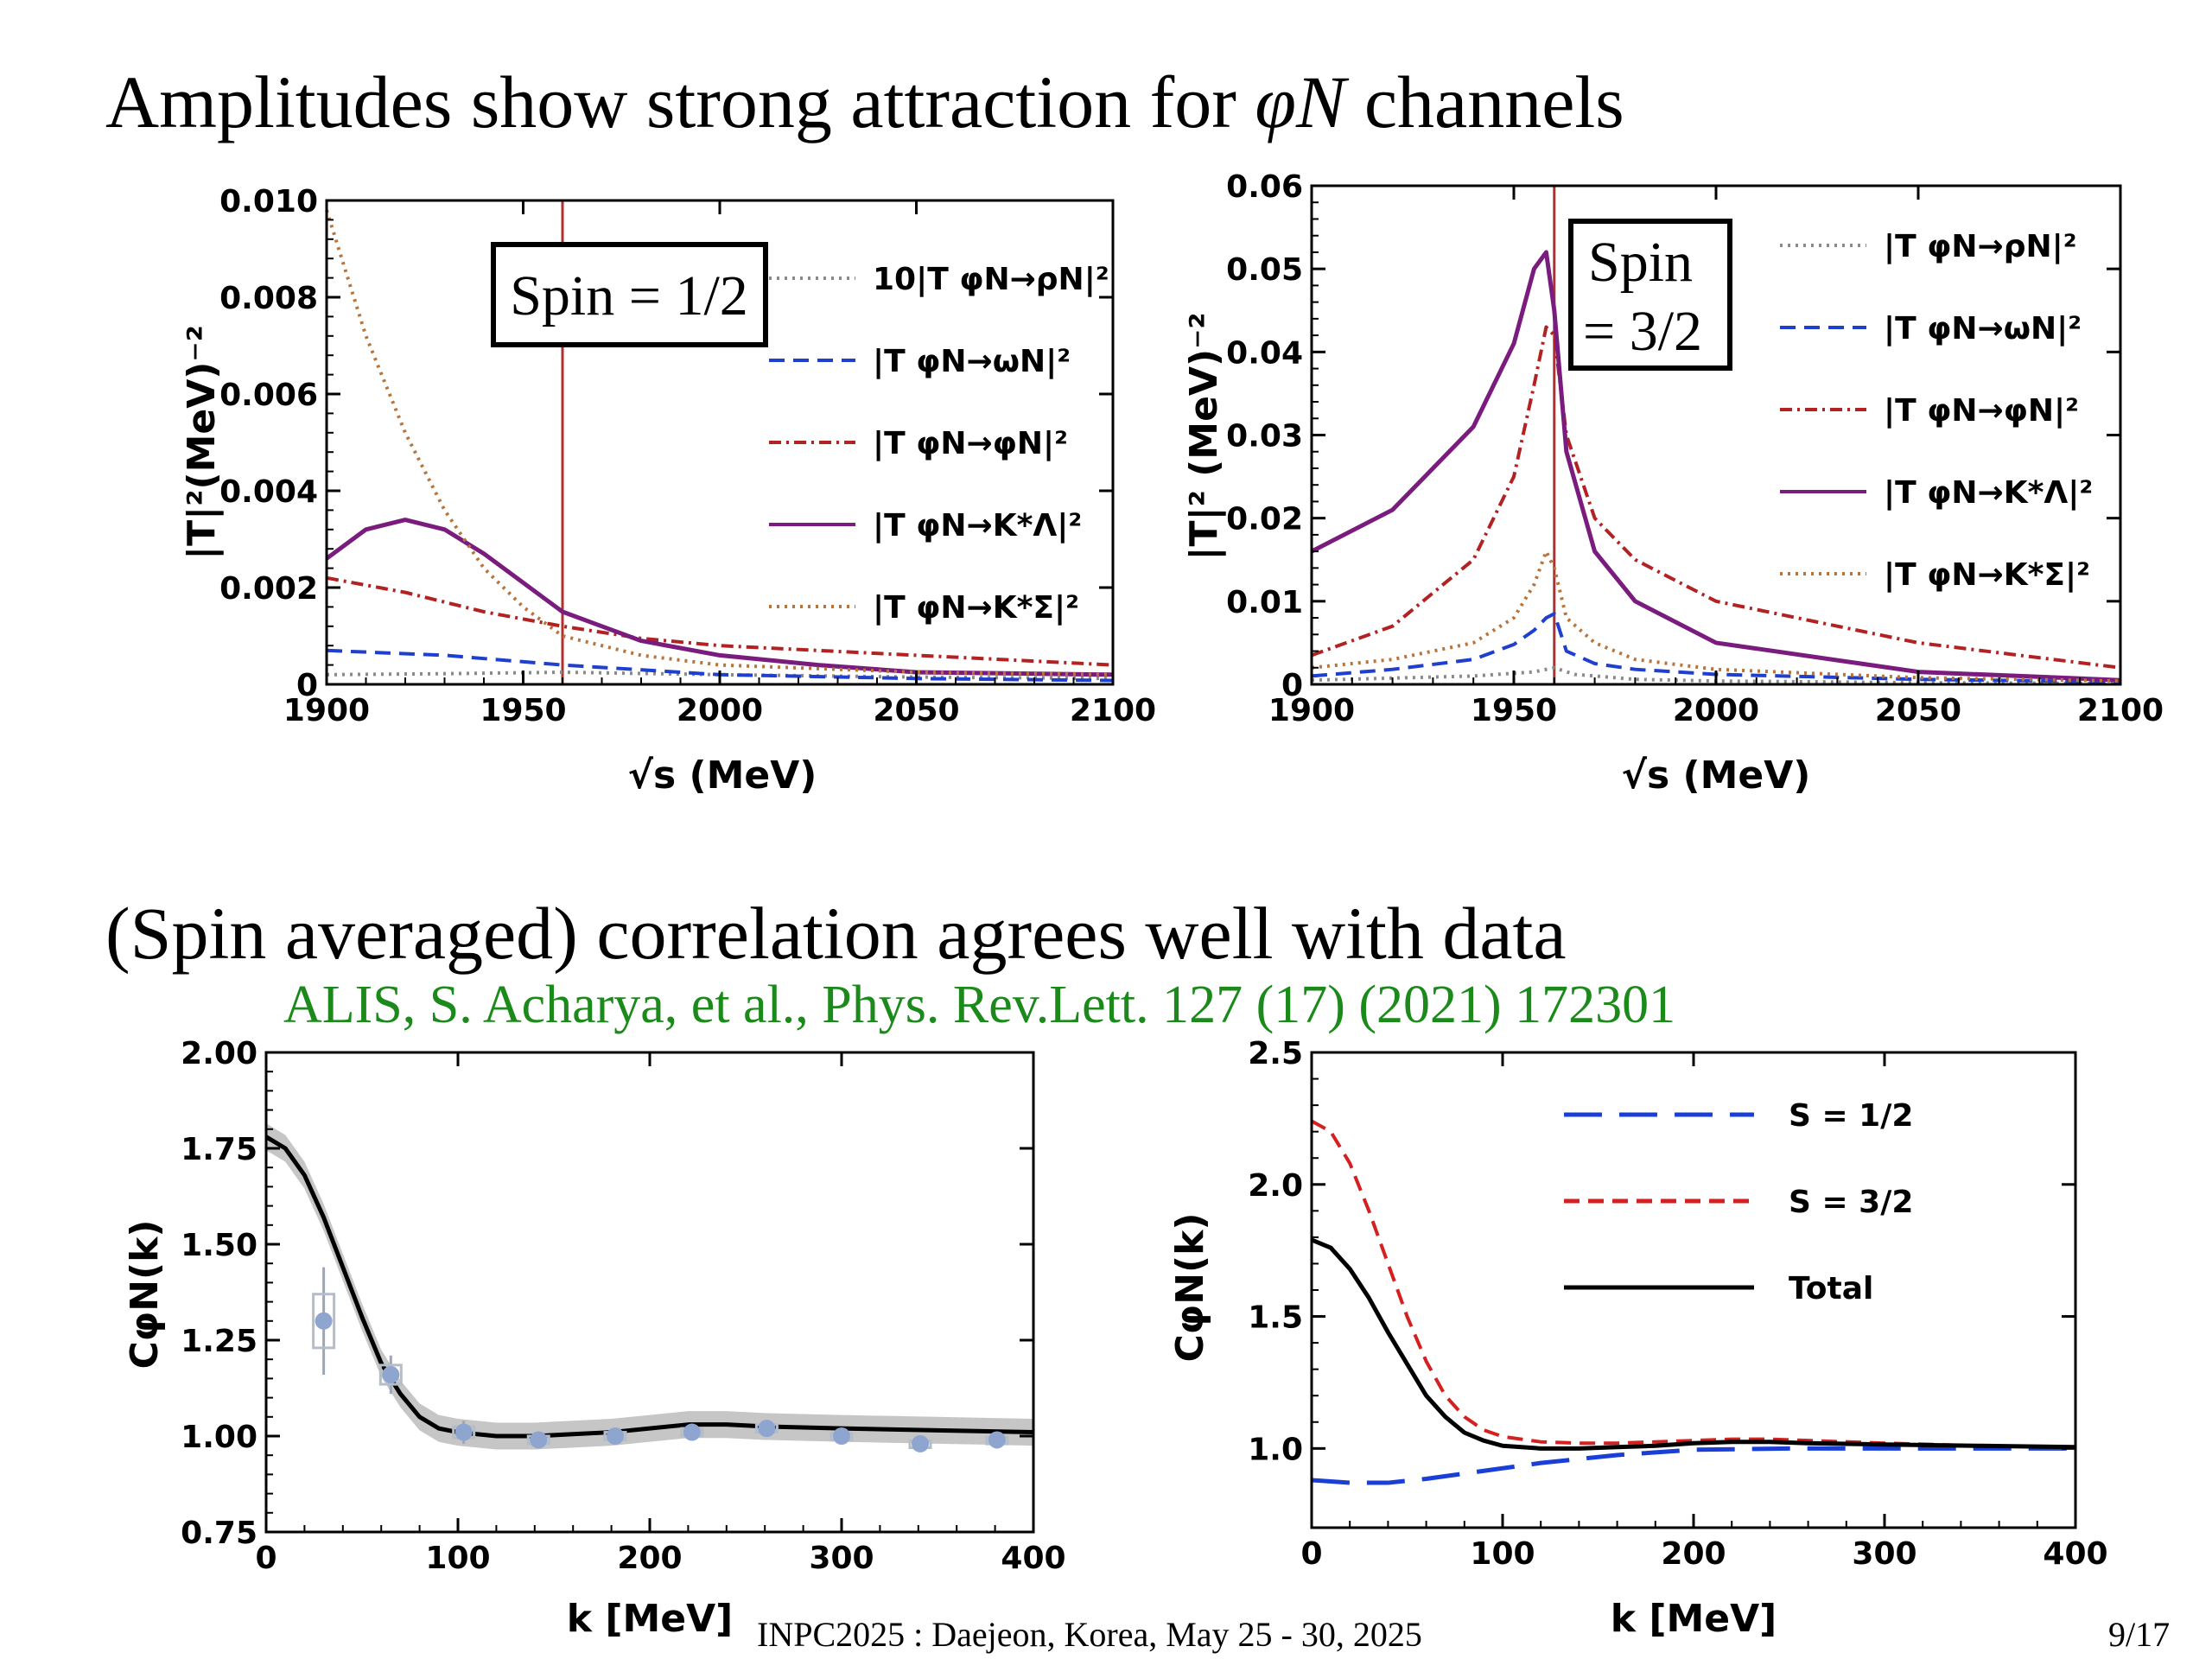 The width and height of the screenshot is (2212, 1659). What do you see at coordinates (219, 1533) in the screenshot?
I see `y-tick-label: 0.75` at bounding box center [219, 1533].